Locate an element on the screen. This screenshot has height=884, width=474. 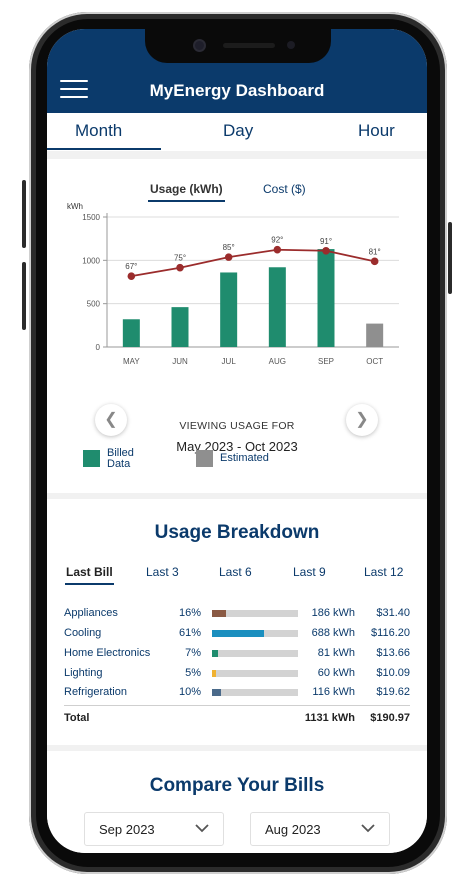
breakdown-row: Refrigeration 10% 116 kWh $19.62 is located at coordinates (237, 694).